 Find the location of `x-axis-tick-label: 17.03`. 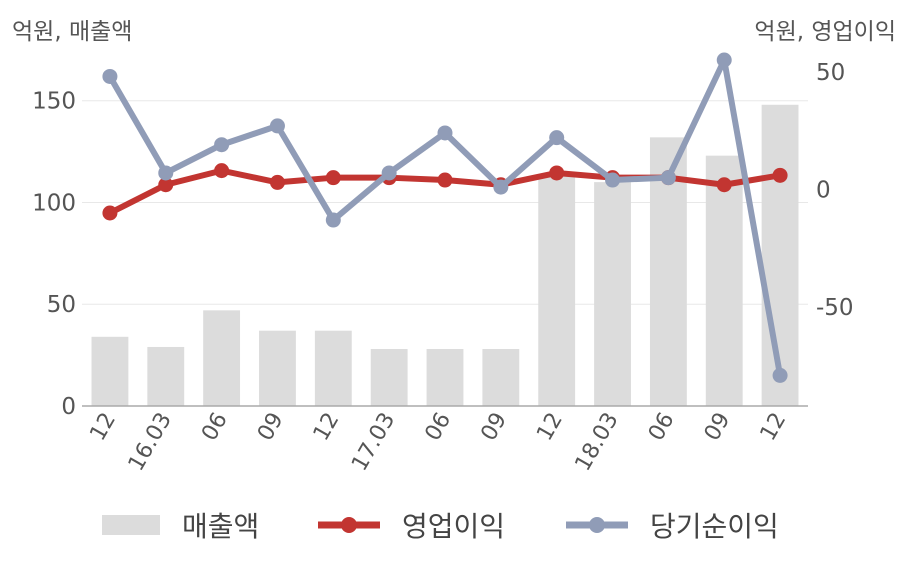

x-axis-tick-label: 17.03 is located at coordinates (373, 442).